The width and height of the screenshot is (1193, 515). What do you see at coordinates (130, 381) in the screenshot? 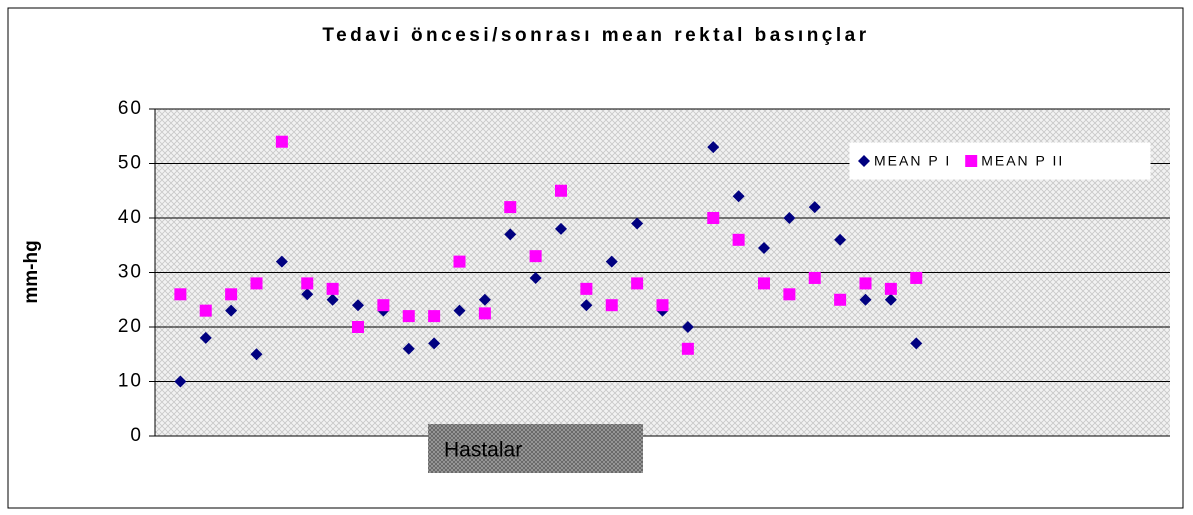
I see `y-tick-label: 10` at bounding box center [130, 381].